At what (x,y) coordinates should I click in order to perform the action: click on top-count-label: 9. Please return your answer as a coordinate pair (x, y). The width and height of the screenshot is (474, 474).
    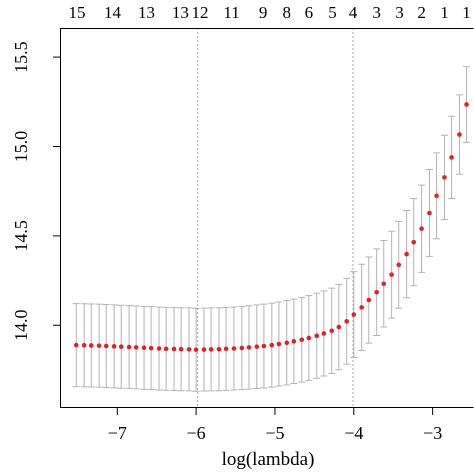
    Looking at the image, I should click on (263, 12).